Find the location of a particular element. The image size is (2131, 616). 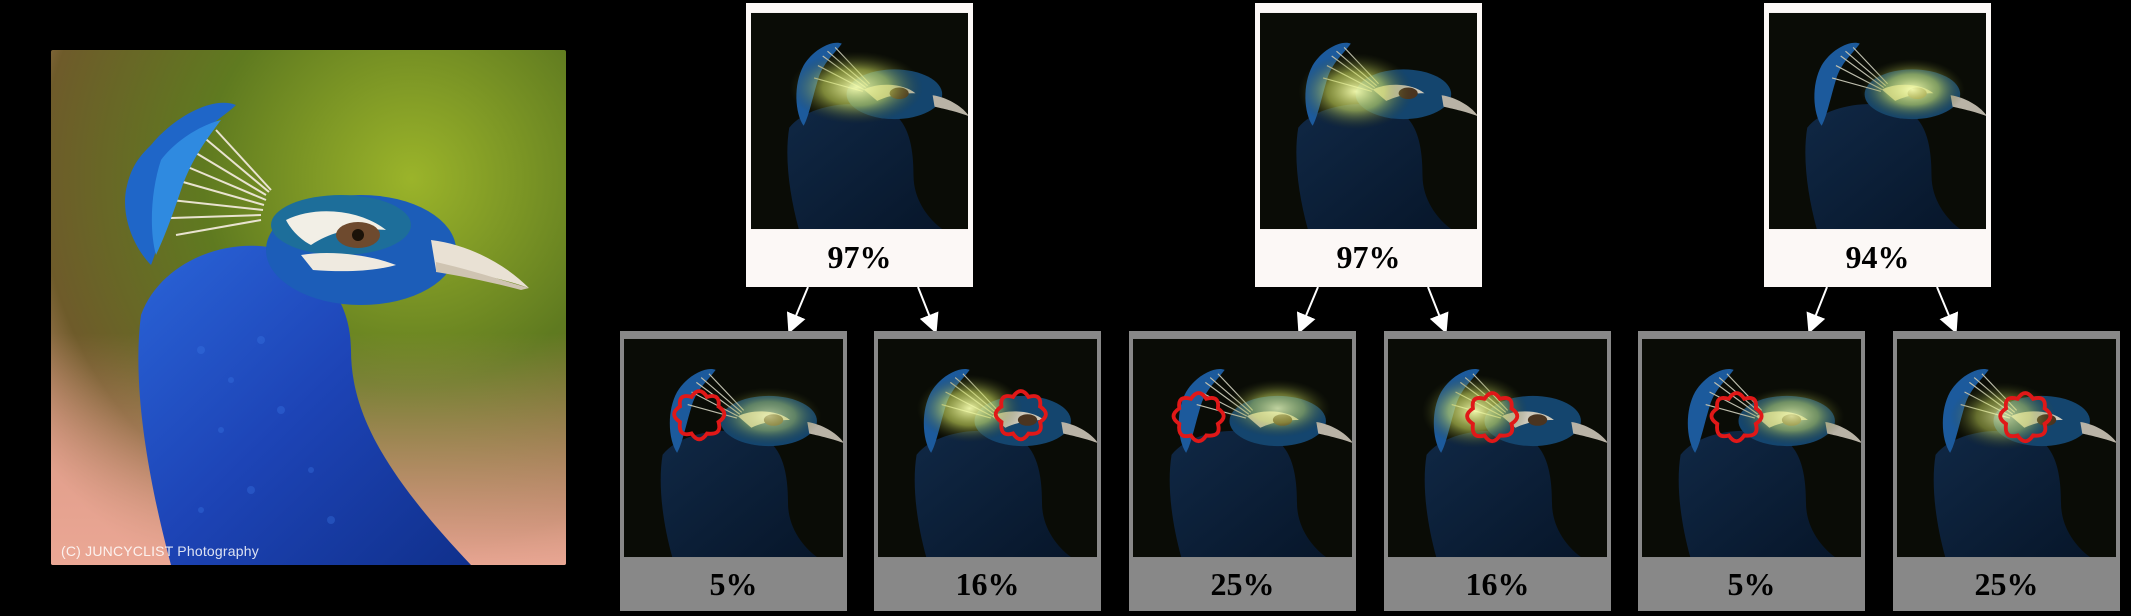

patch-thumb-3b is located at coordinates (2006, 448).